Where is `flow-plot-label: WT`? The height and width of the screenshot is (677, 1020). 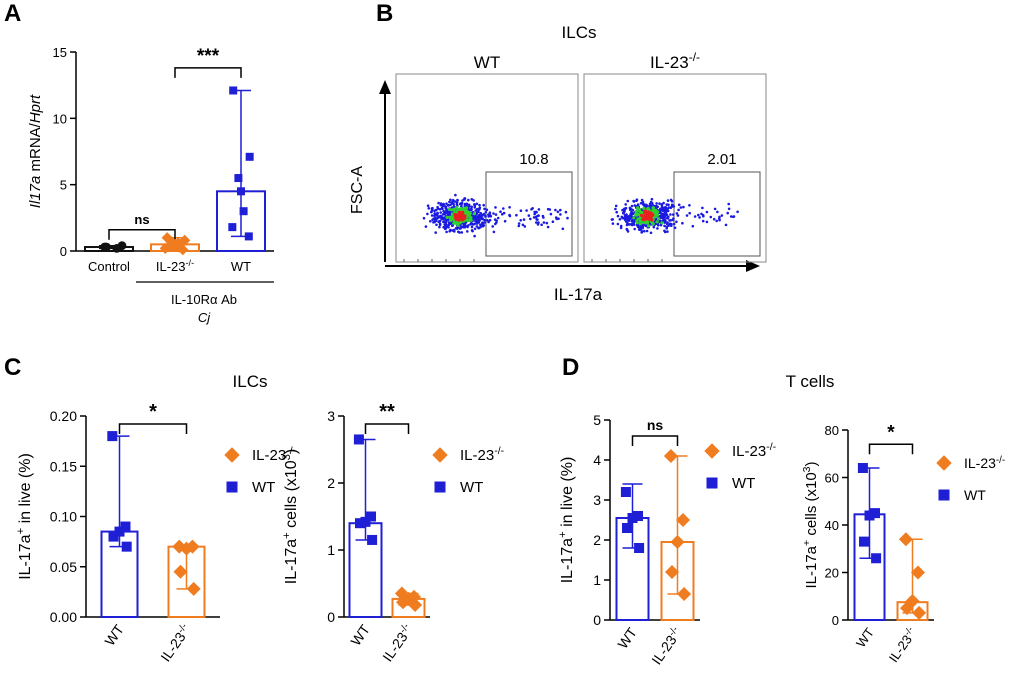
flow-plot-label: WT is located at coordinates (487, 62).